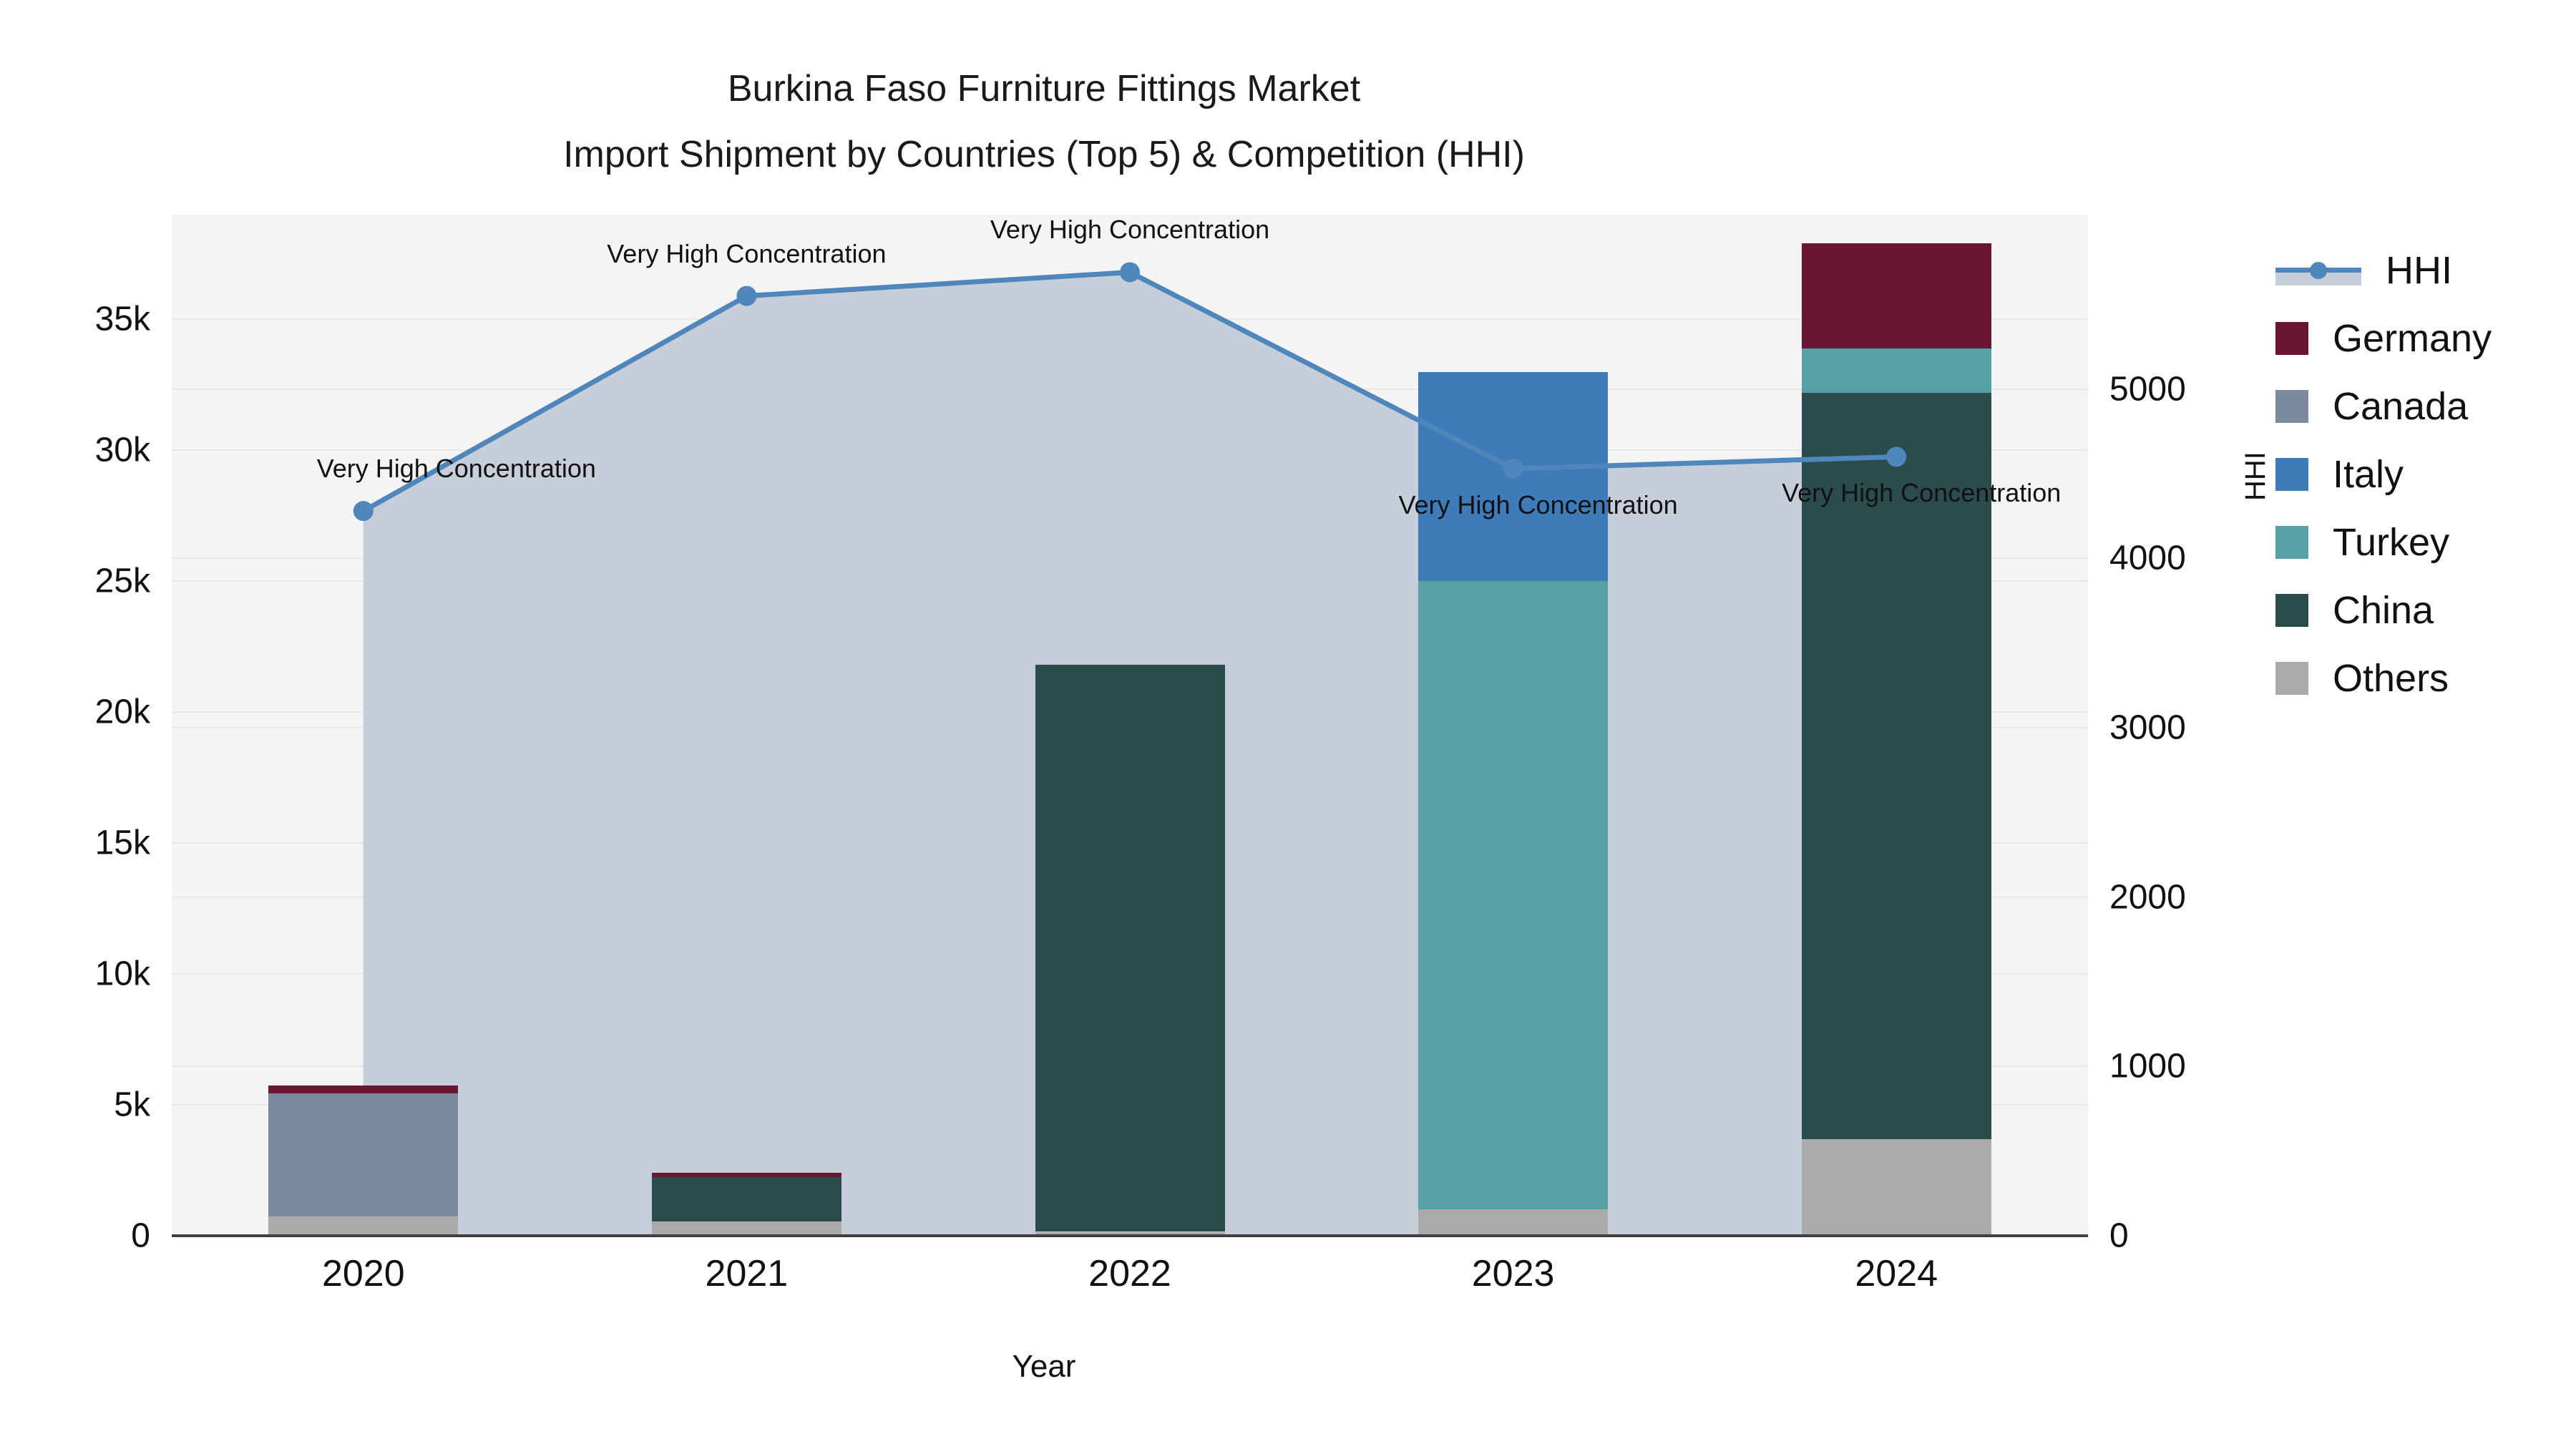  I want to click on legend-item: Turkey, so click(2383, 542).